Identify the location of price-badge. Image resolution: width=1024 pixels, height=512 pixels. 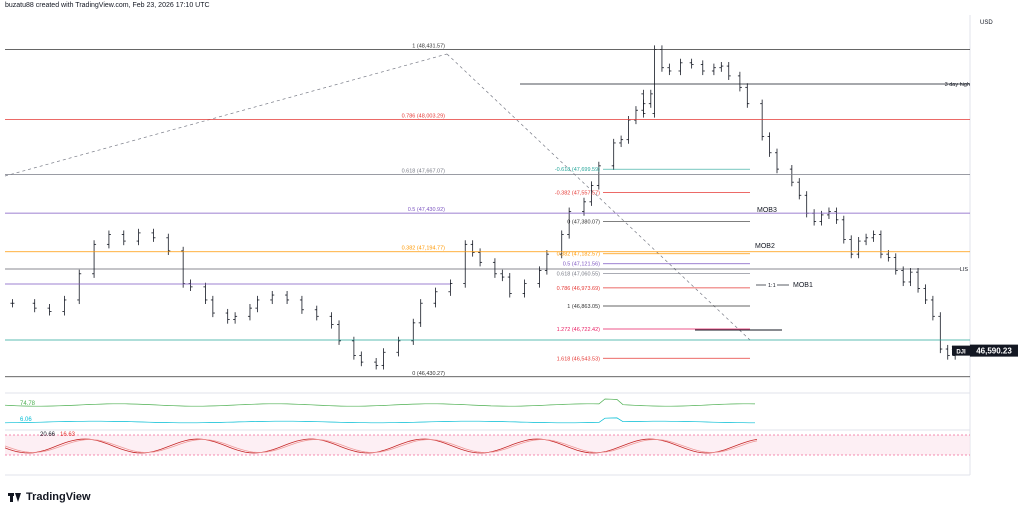
(994, 350).